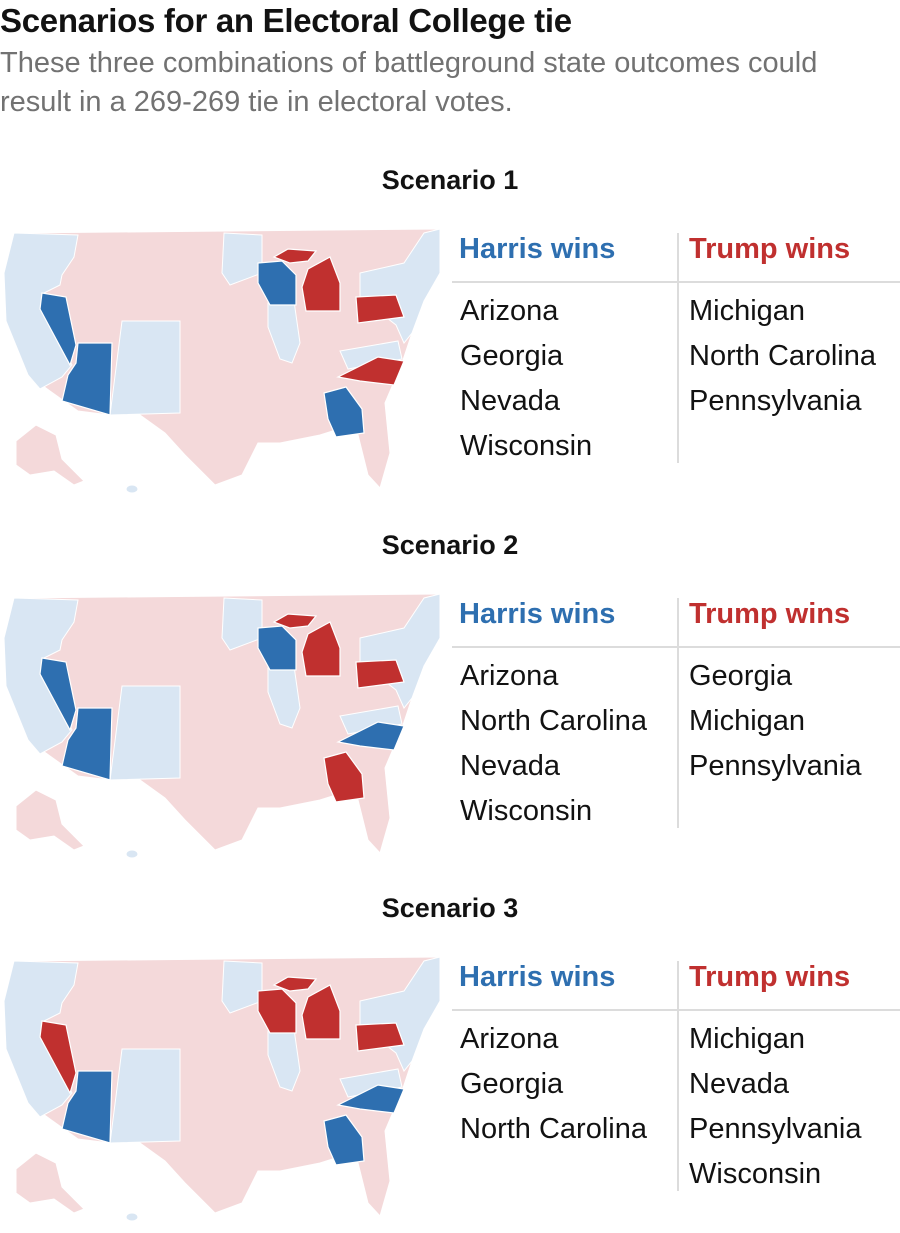  I want to click on trump-state-item: North Carolina, so click(782, 356).